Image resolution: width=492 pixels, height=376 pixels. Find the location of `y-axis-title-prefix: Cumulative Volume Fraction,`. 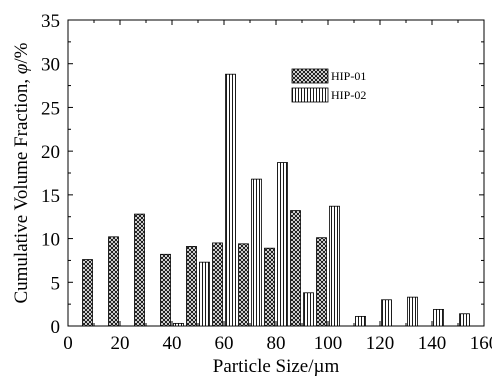

y-axis-title-prefix: Cumulative Volume Fraction, is located at coordinates (21, 188).